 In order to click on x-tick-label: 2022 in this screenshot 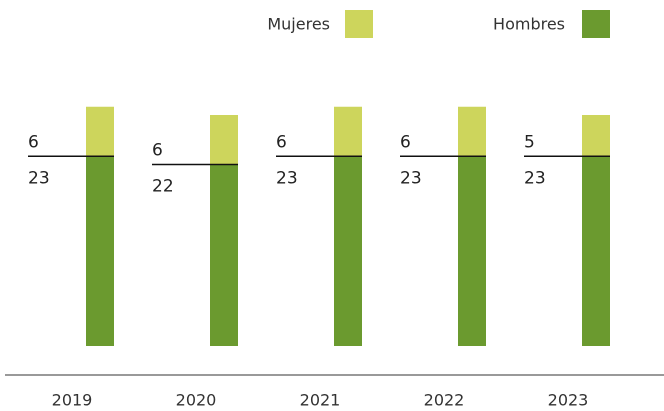, I will do `click(444, 400)`.